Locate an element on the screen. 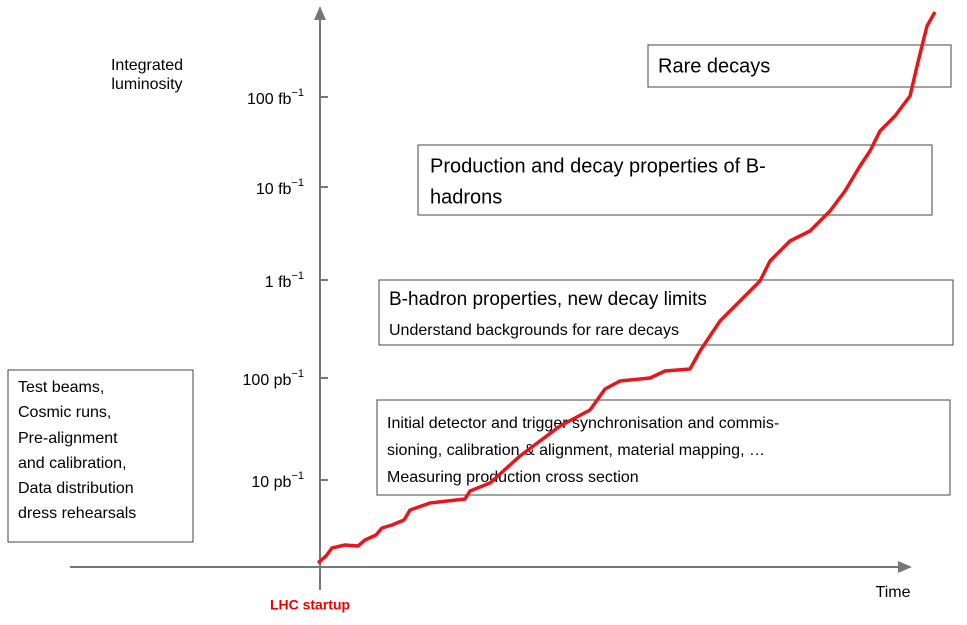 Image resolution: width=967 pixels, height=625 pixels. tick-label: 100 pb−1 is located at coordinates (273, 378).